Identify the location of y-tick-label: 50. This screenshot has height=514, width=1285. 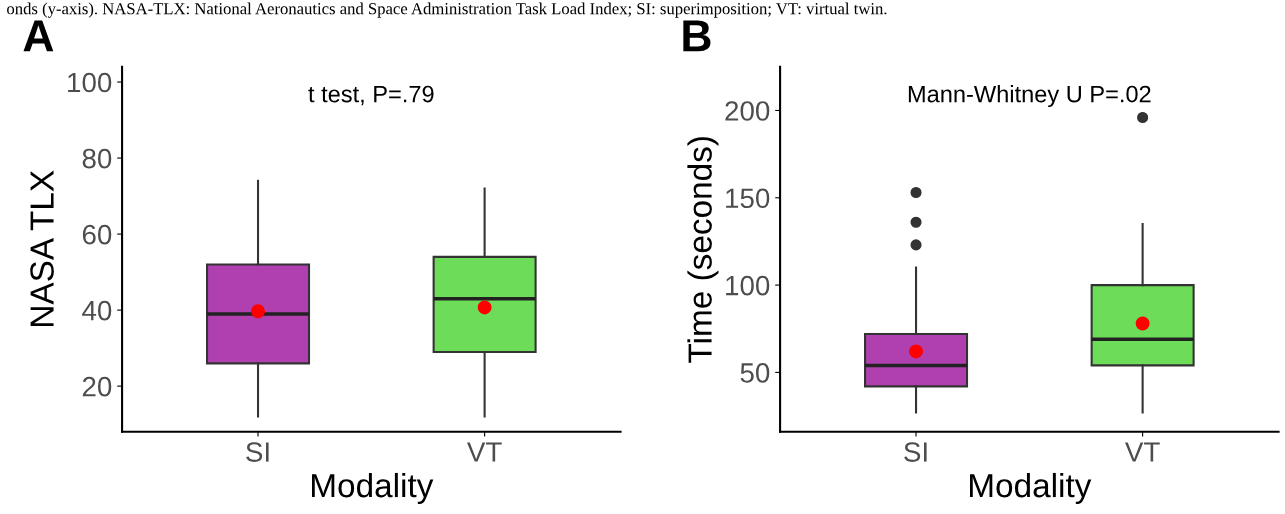
(755, 373).